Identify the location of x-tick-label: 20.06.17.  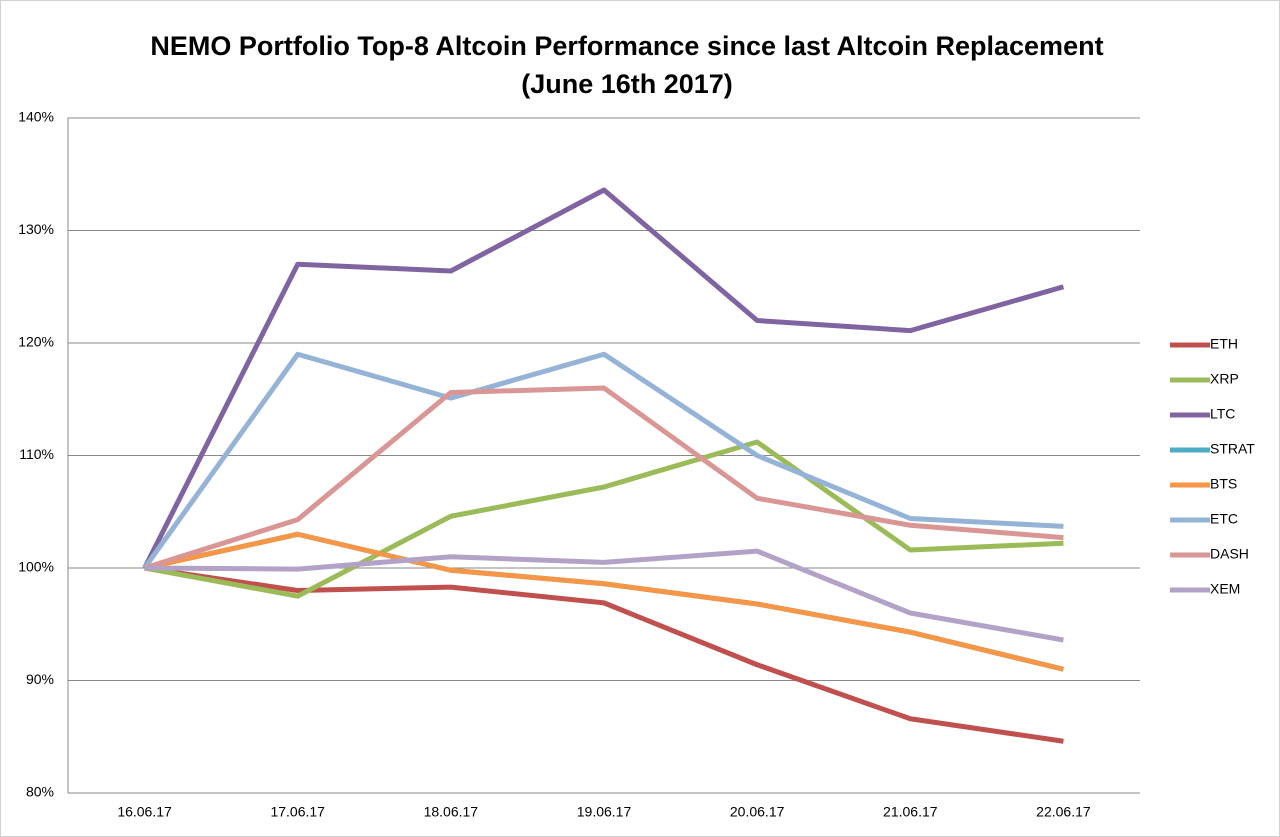
(757, 812).